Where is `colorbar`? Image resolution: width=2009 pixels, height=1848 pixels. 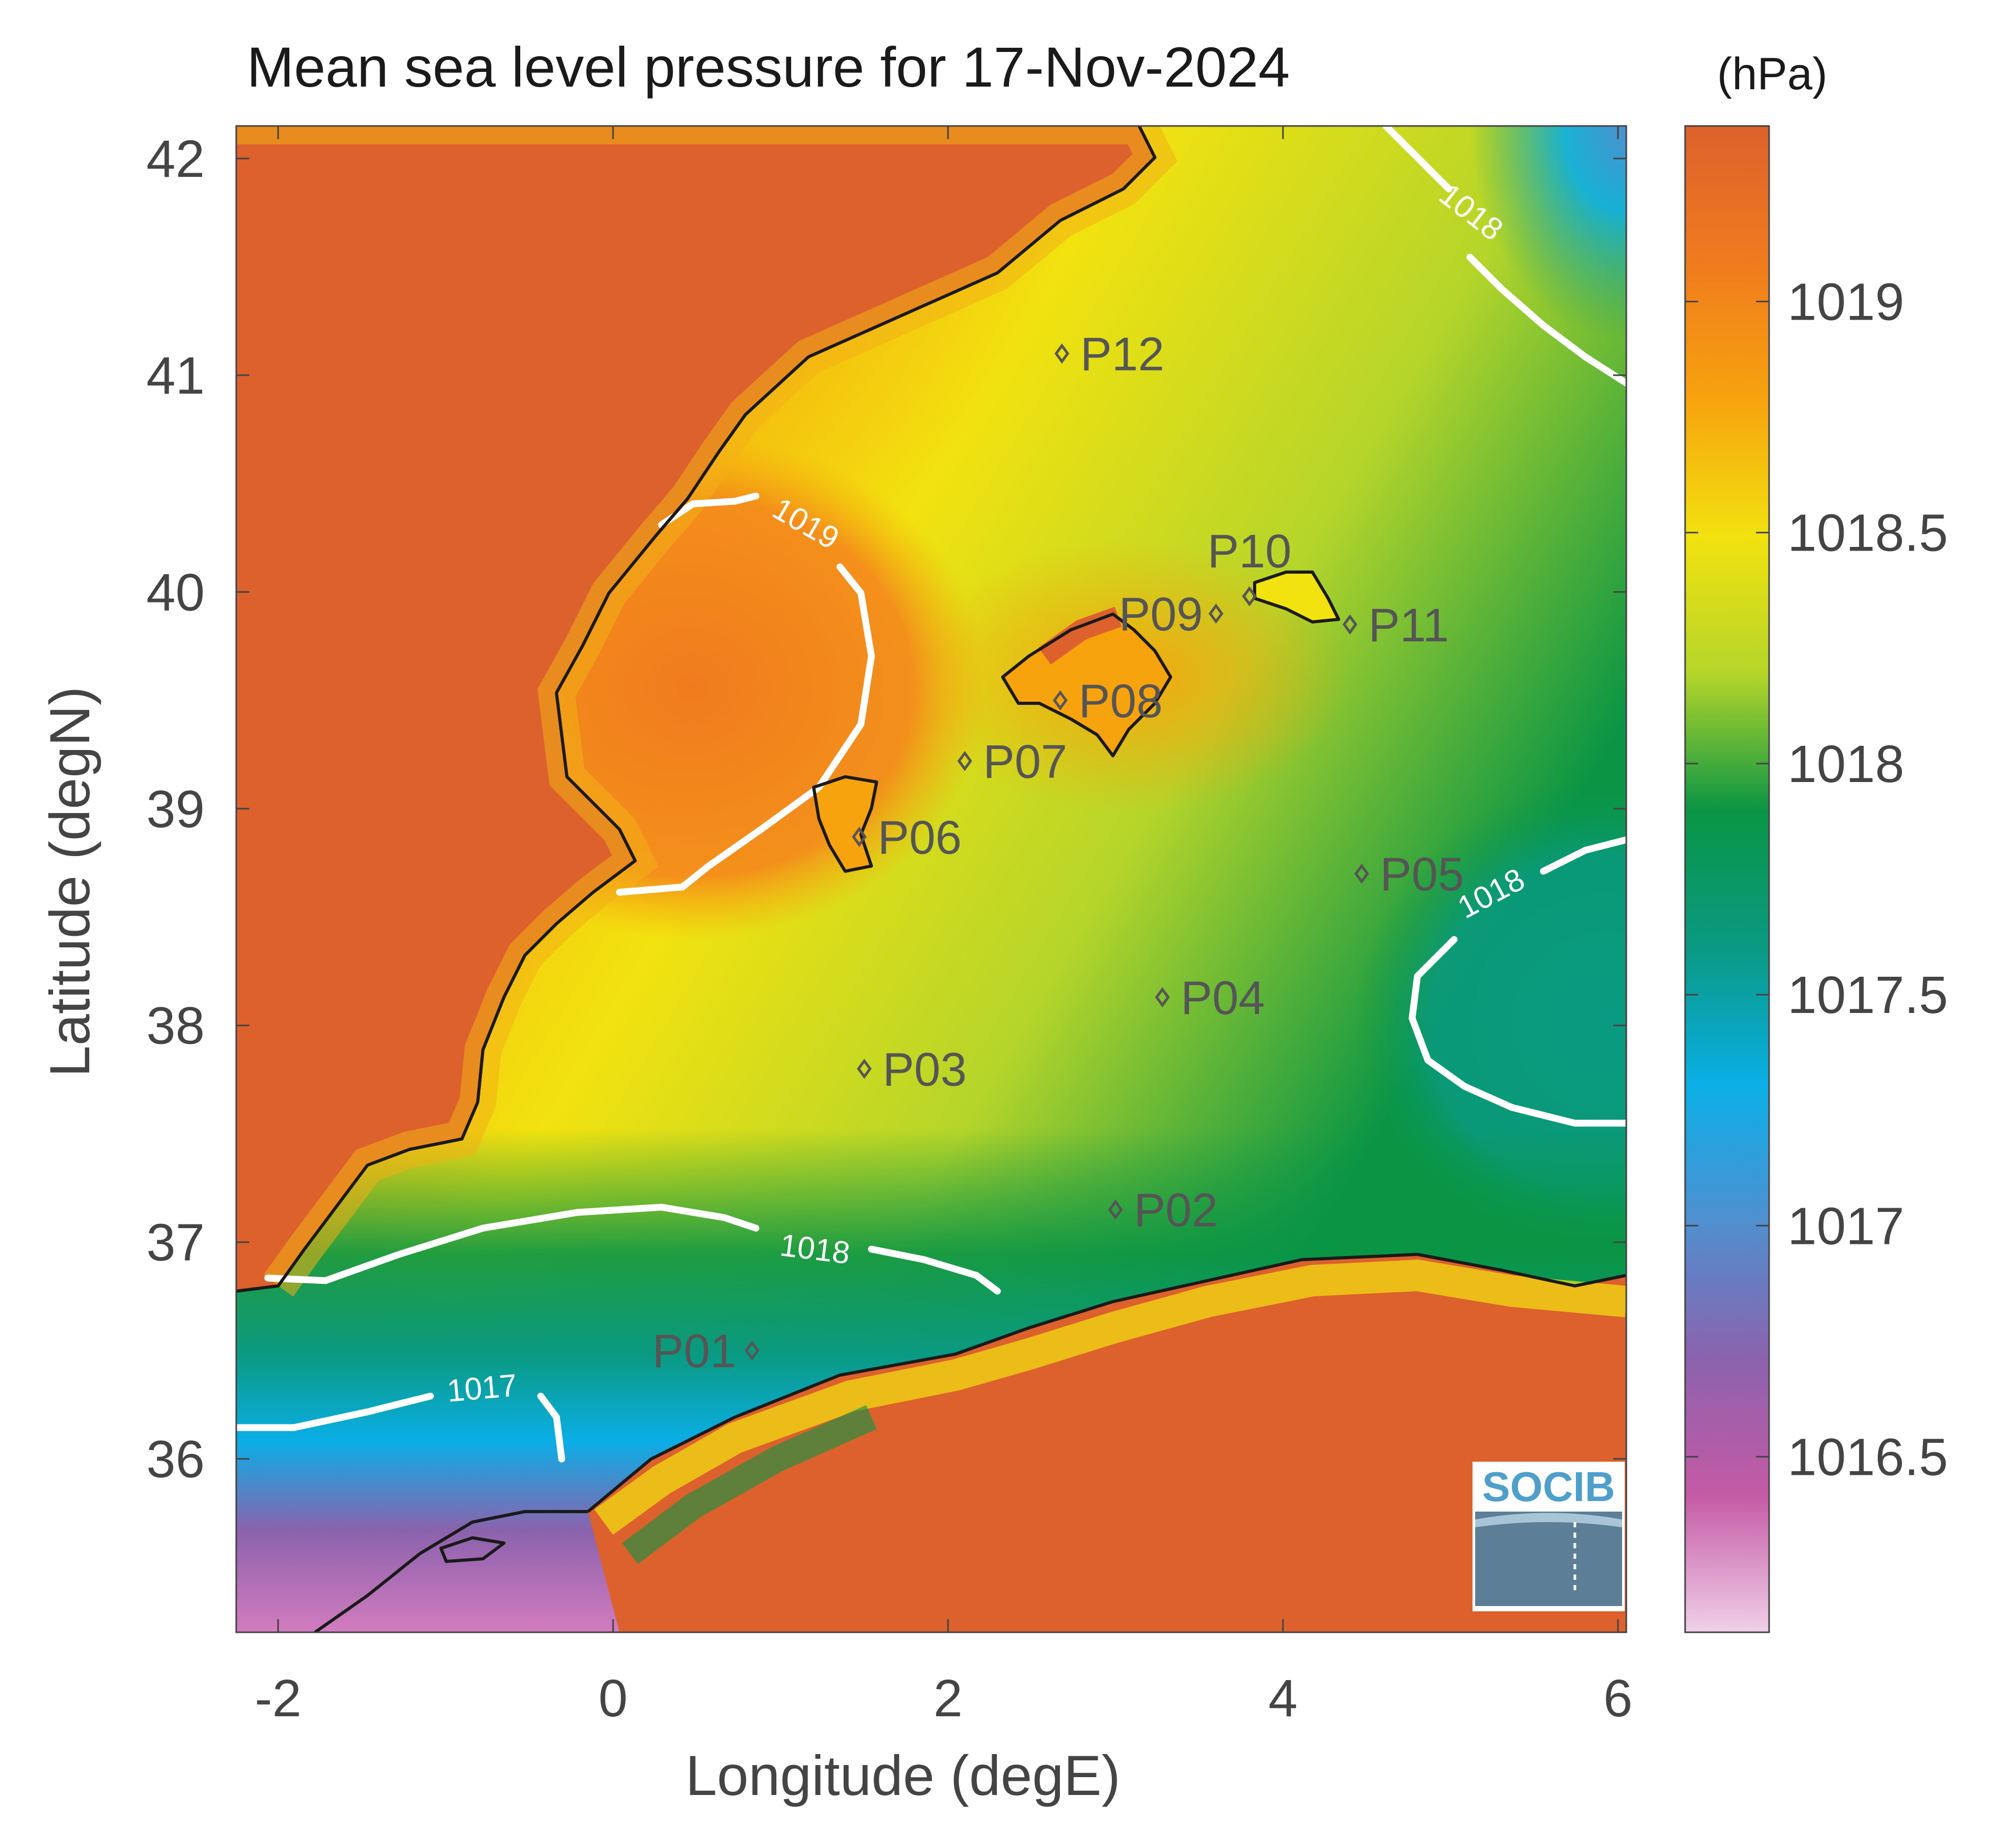 colorbar is located at coordinates (1727, 879).